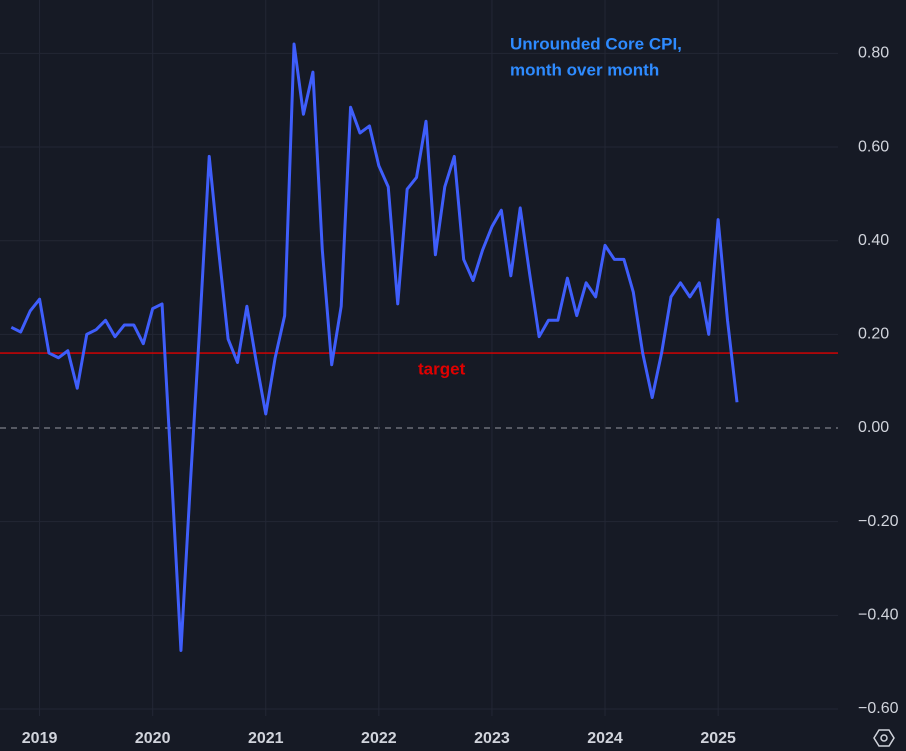  I want to click on x-tick-label: 2022, so click(379, 738).